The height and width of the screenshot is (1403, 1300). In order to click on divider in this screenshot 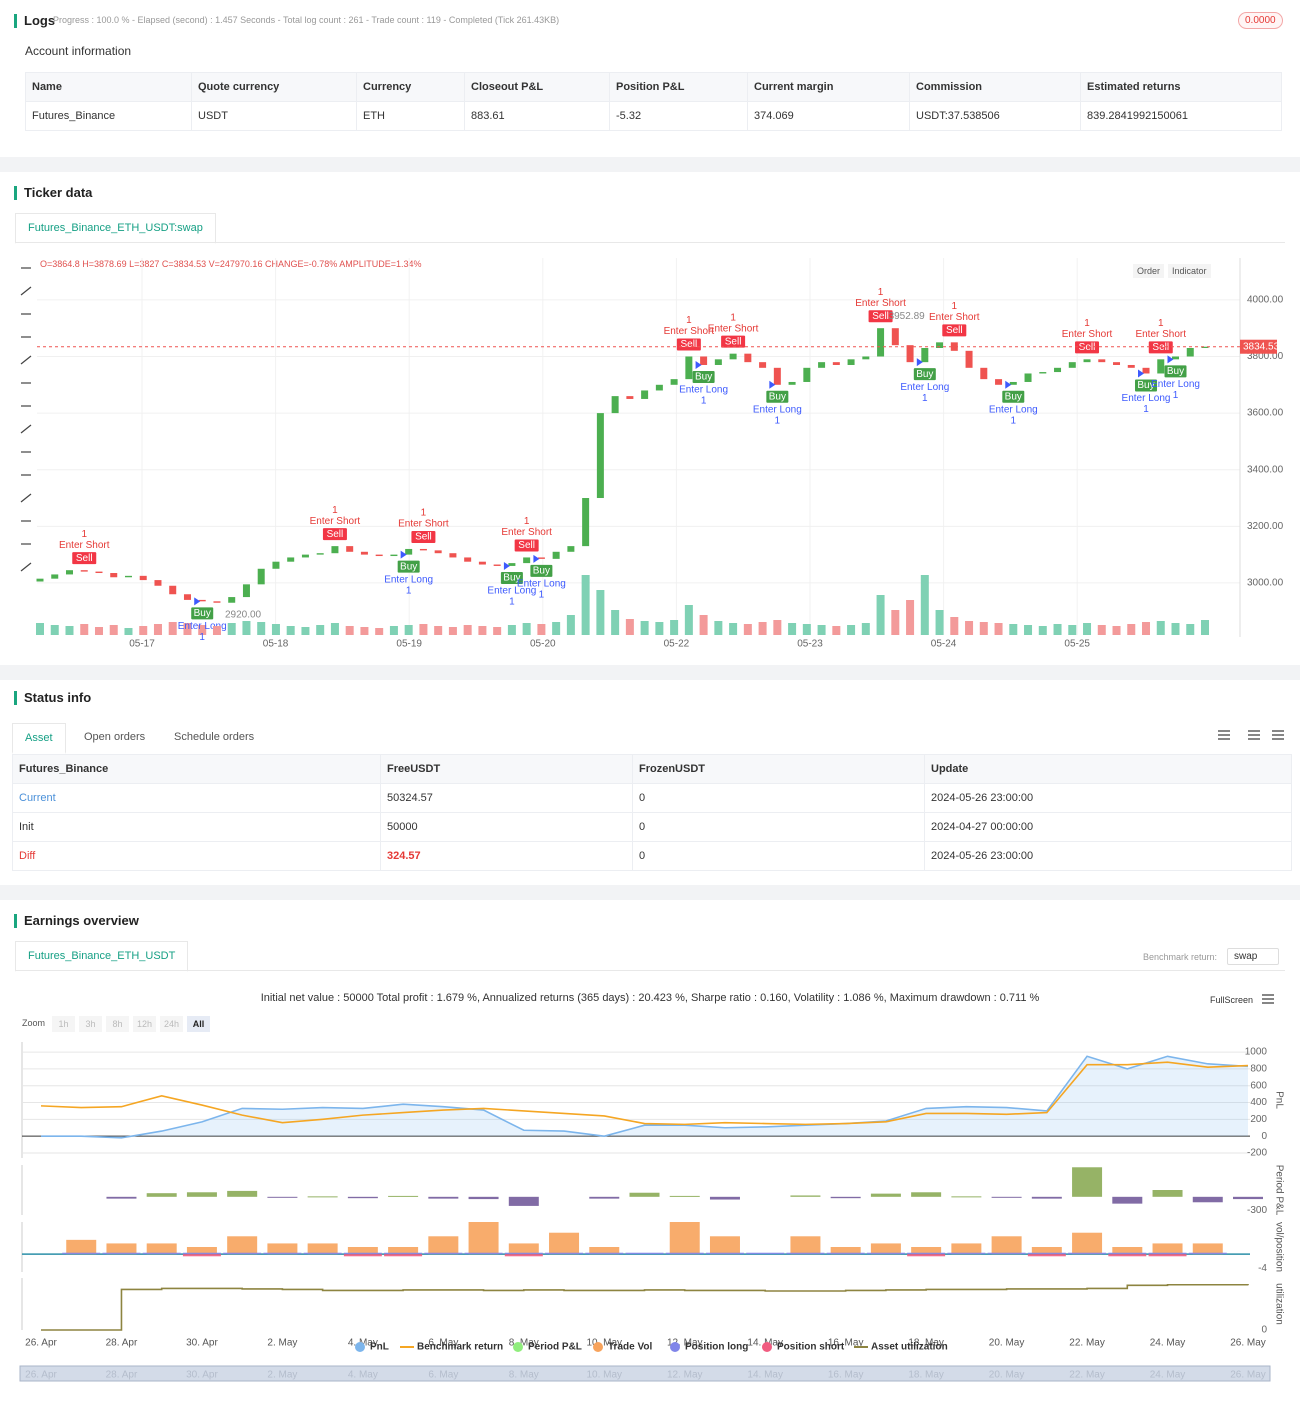, I will do `click(650, 164)`.